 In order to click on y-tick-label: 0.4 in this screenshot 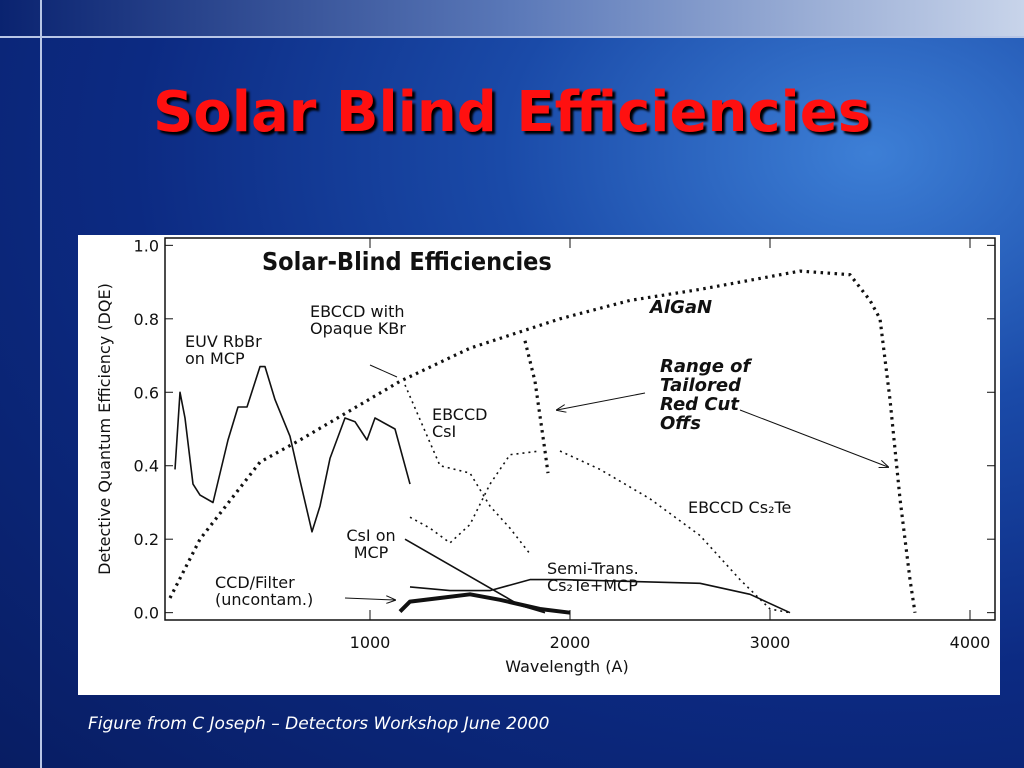, I will do `click(146, 466)`.